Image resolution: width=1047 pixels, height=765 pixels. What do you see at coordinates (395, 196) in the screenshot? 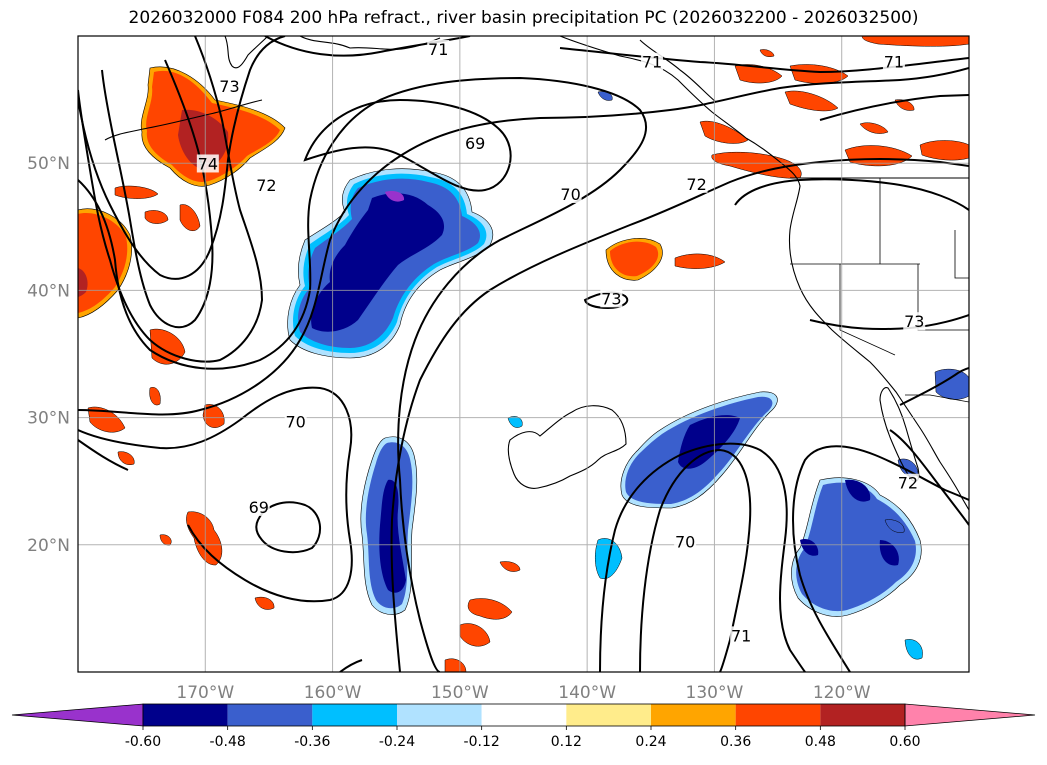
I see `fill-blue-north-violet` at bounding box center [395, 196].